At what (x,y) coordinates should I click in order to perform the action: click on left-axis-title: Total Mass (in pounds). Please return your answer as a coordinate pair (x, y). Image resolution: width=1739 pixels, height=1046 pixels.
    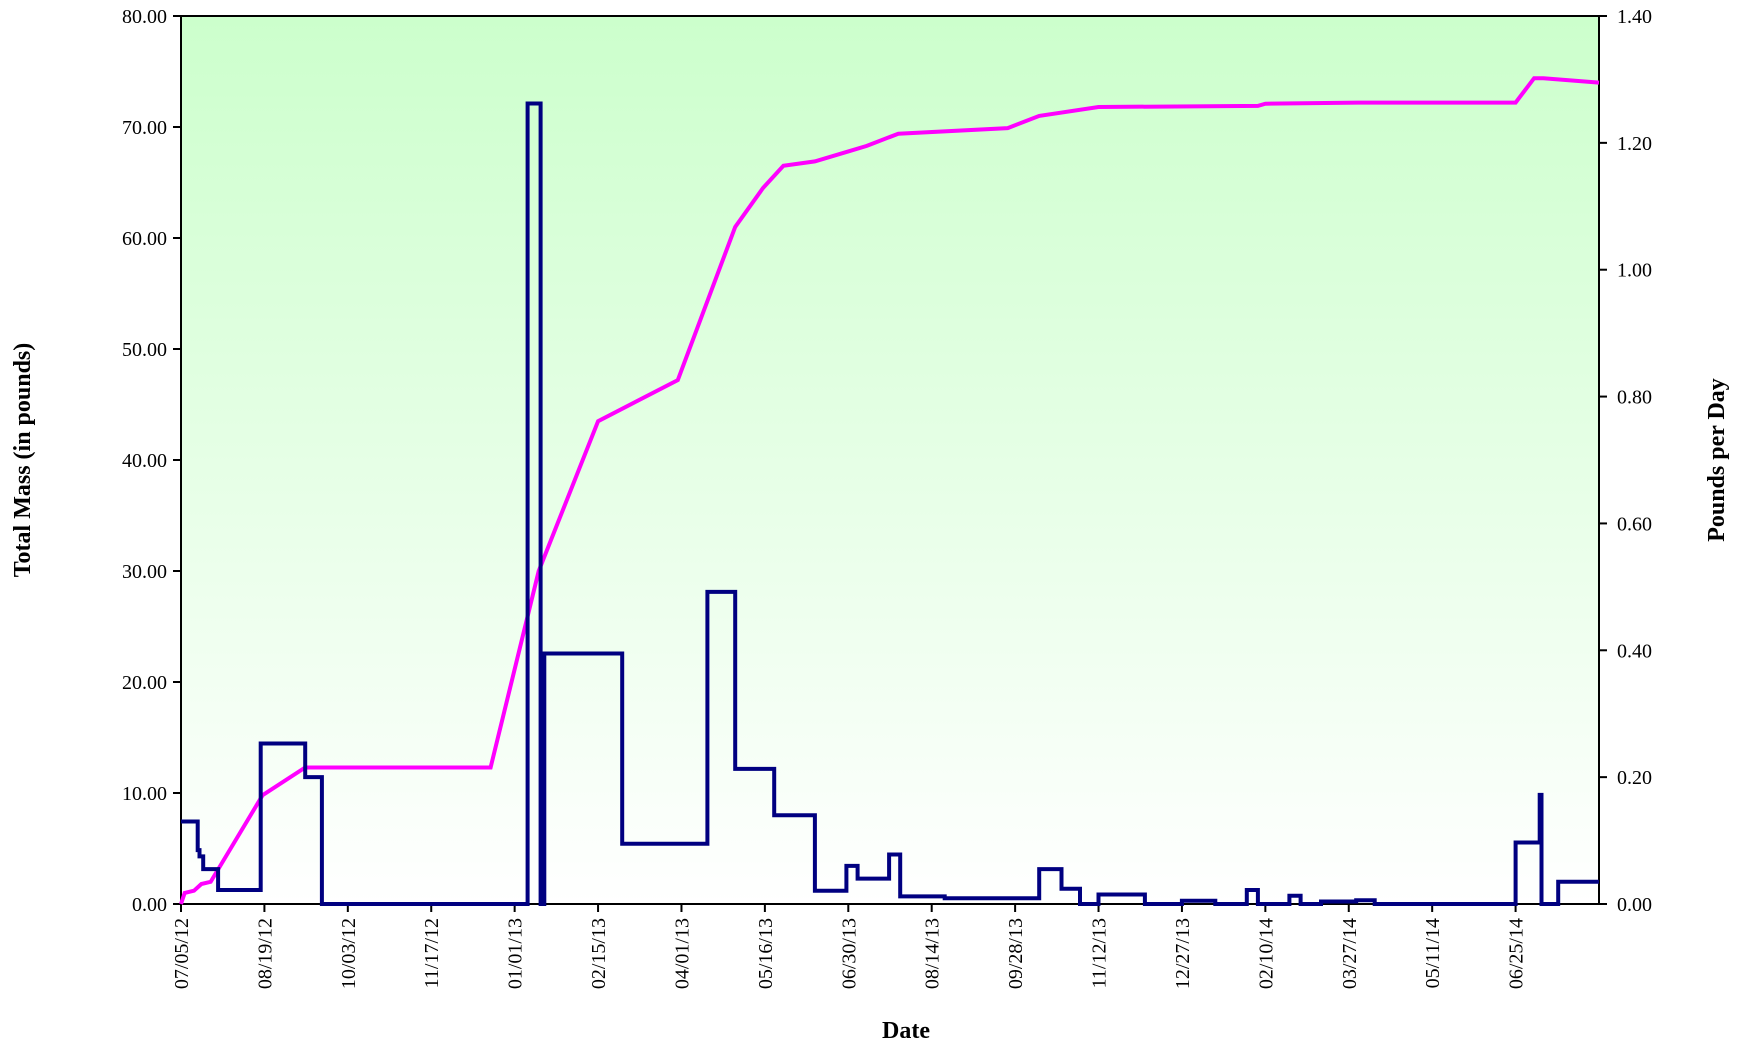
    Looking at the image, I should click on (23, 460).